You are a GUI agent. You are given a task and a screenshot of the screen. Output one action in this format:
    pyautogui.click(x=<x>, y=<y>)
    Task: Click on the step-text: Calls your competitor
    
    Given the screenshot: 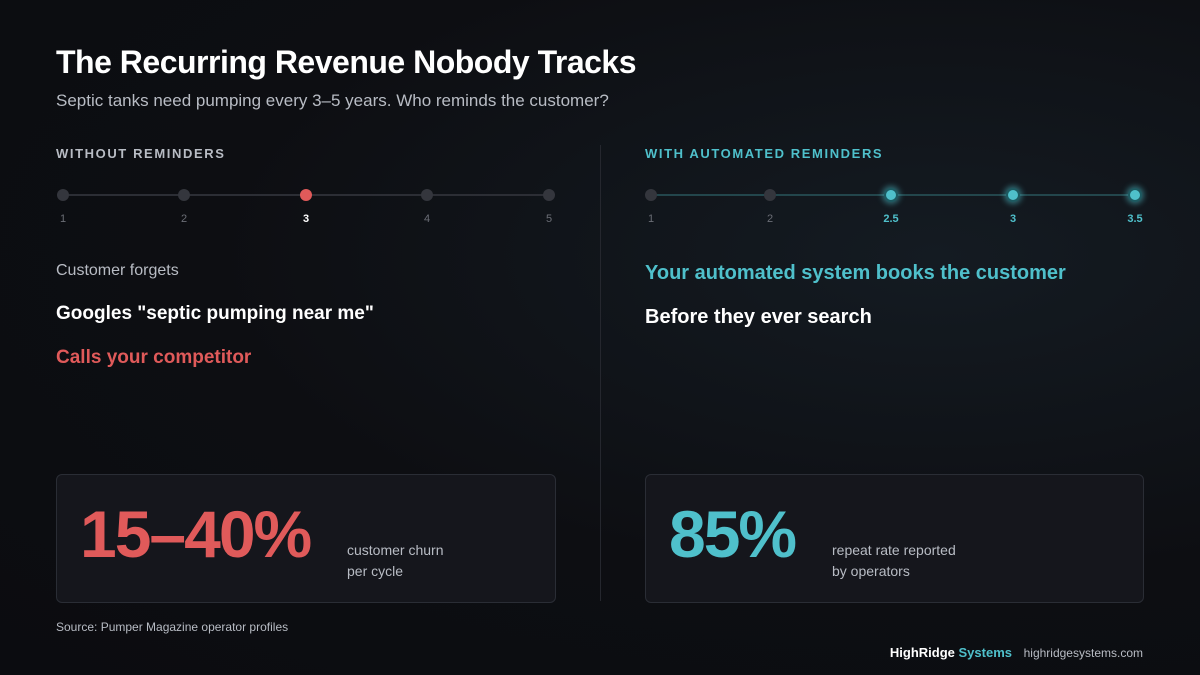 What is the action you would take?
    pyautogui.click(x=154, y=357)
    